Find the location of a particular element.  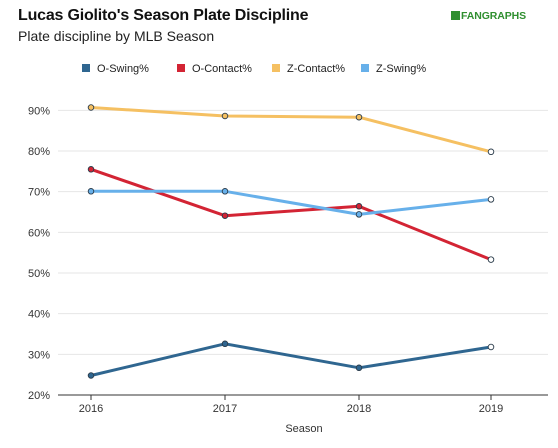

x-axis: 2016 2017 2018 2019 is located at coordinates (303, 404).